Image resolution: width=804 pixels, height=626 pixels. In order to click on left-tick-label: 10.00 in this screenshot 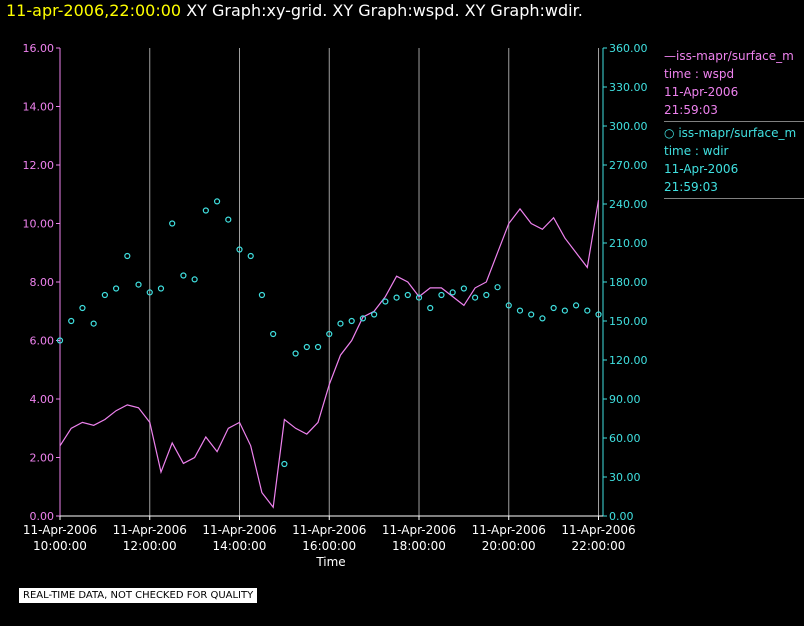, I will do `click(39, 224)`.